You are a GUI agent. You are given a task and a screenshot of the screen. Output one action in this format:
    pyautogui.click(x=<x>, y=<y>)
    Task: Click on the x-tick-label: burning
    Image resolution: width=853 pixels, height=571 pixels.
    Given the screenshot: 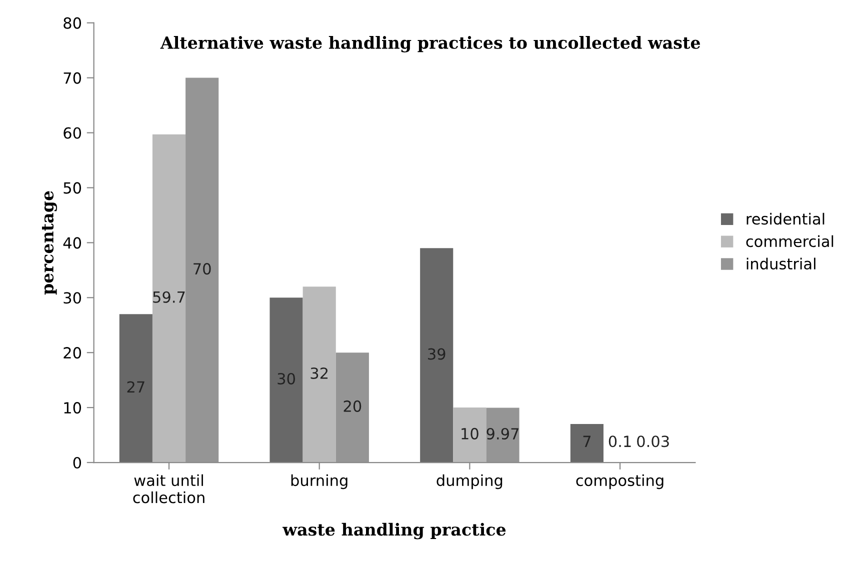 What is the action you would take?
    pyautogui.click(x=319, y=482)
    